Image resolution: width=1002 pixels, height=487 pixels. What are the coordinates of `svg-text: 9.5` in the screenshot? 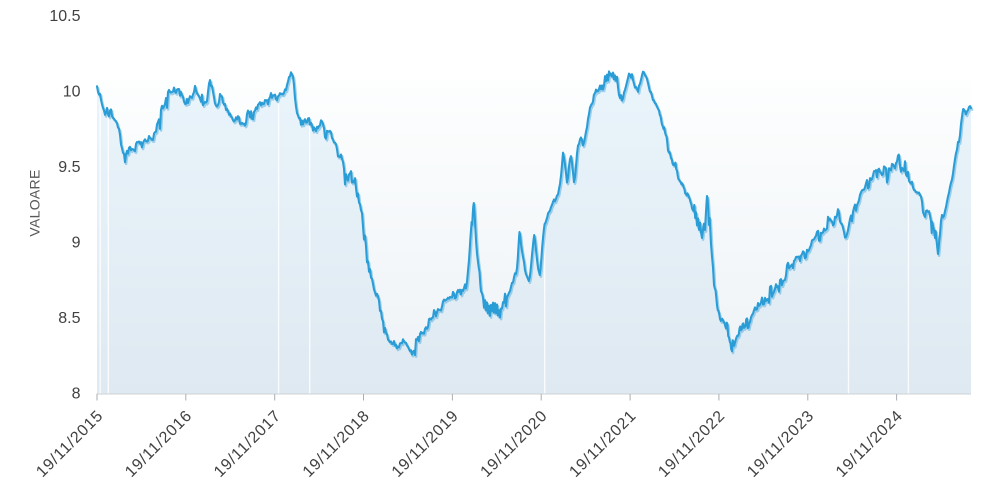 It's located at (69, 167).